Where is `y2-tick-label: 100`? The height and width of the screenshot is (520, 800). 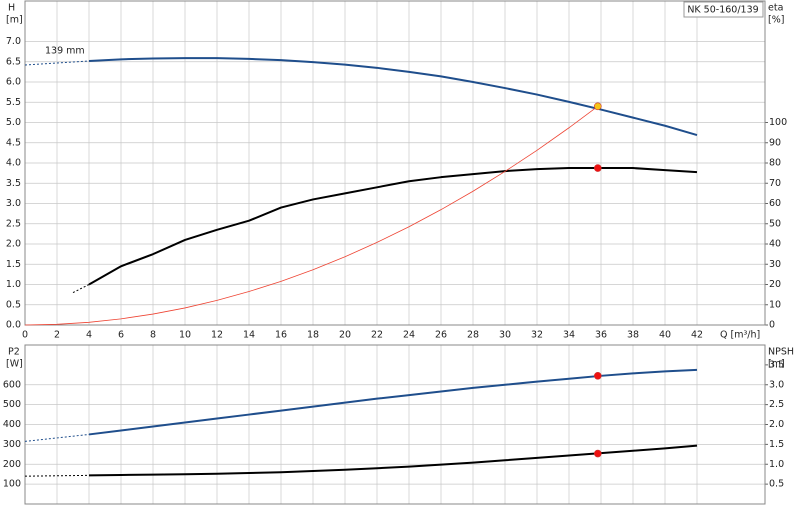
y2-tick-label: 100 is located at coordinates (778, 122).